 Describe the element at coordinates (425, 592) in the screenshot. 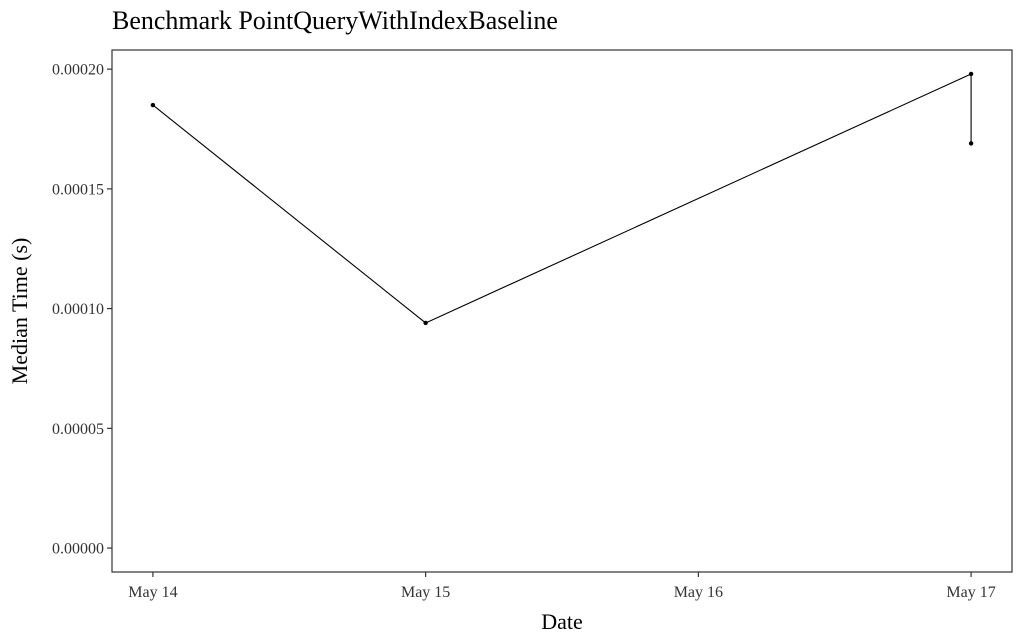

I see `x-tick-label: May 15` at that location.